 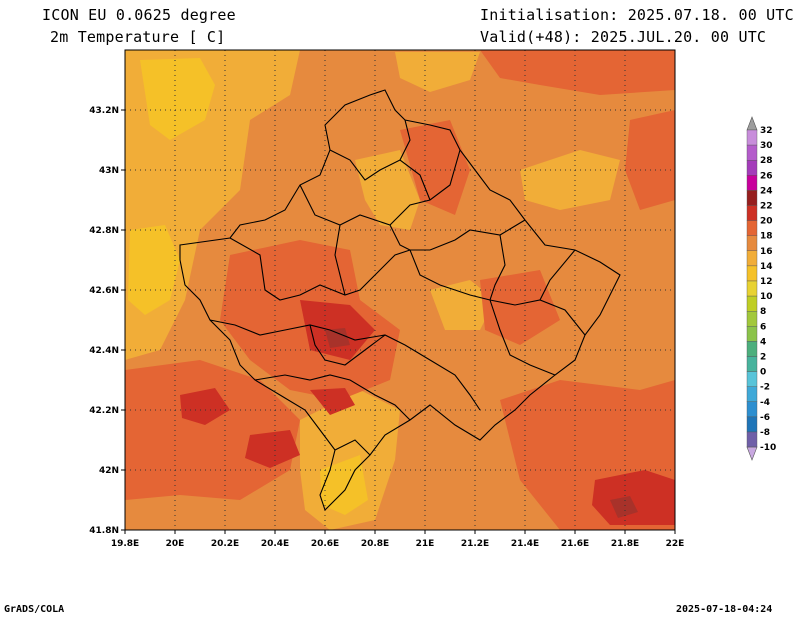 What do you see at coordinates (763, 373) in the screenshot?
I see `colorbar-label: 0` at bounding box center [763, 373].